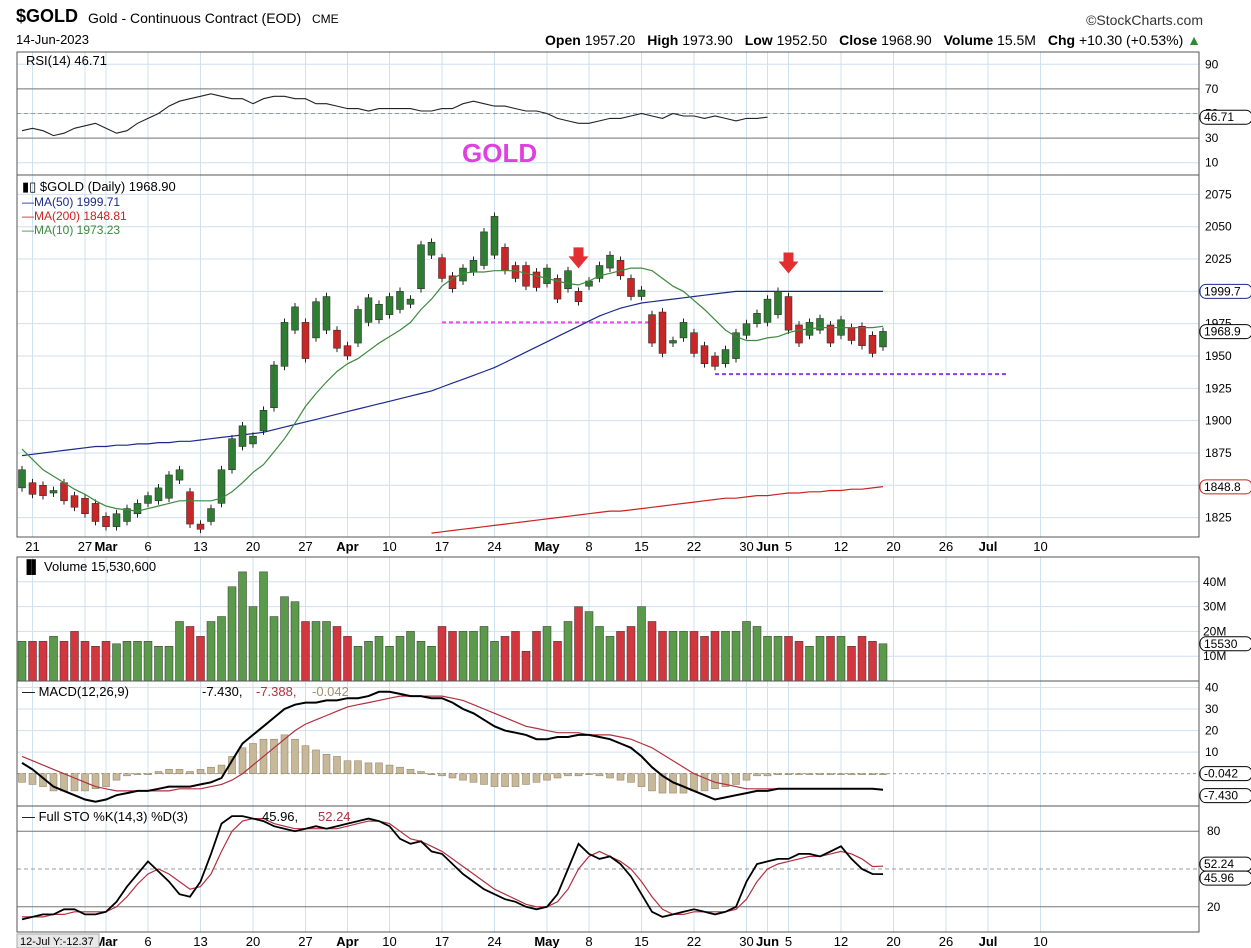 Image resolution: width=1251 pixels, height=948 pixels. Describe the element at coordinates (563, 40) in the screenshot. I see `open-label: Open` at that location.